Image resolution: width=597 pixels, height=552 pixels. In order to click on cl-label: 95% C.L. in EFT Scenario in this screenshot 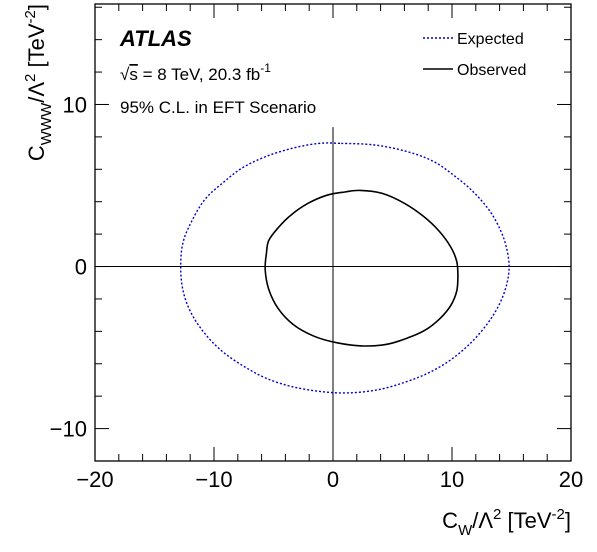, I will do `click(218, 107)`.